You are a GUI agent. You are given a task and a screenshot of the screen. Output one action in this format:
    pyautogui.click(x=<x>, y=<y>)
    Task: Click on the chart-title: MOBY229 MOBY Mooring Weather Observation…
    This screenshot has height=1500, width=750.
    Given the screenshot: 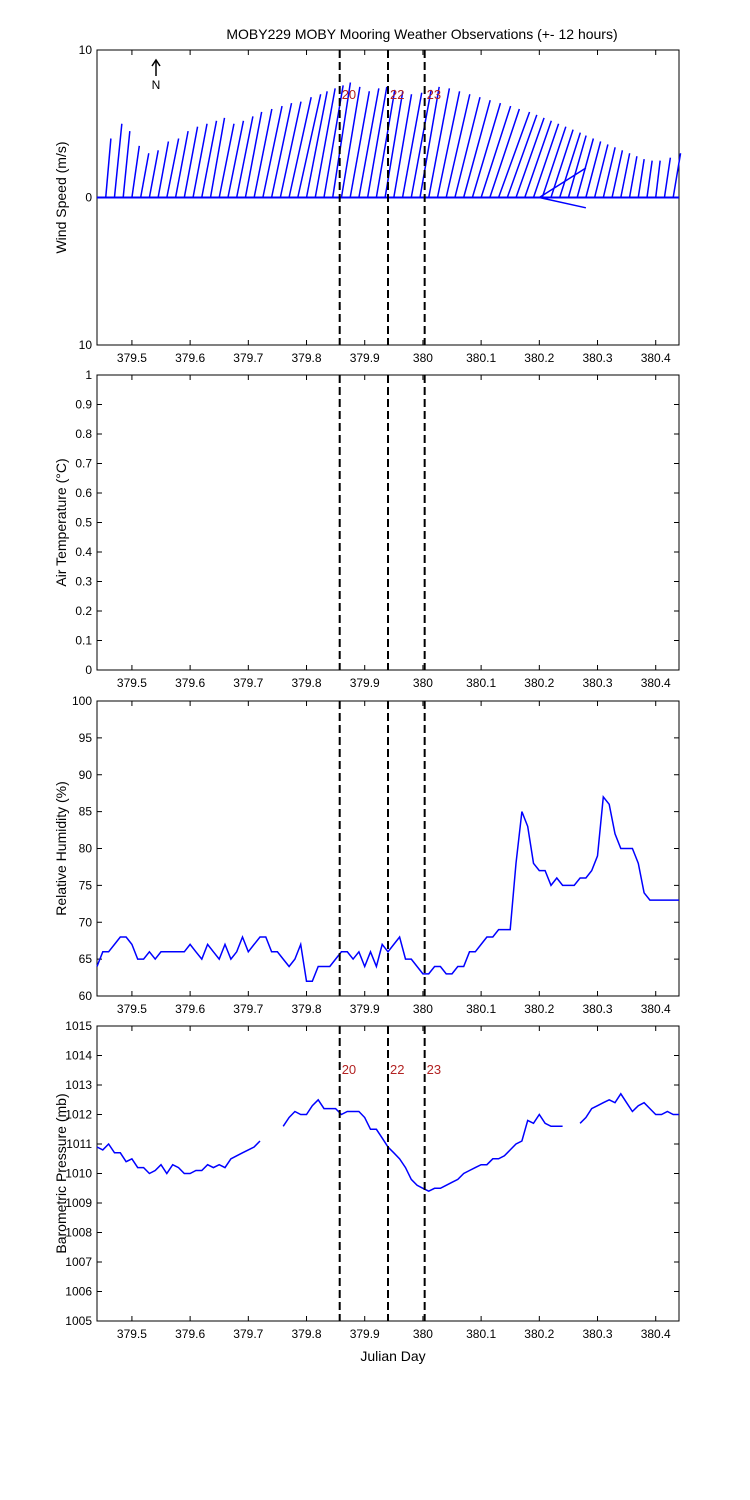 What is the action you would take?
    pyautogui.click(x=421, y=34)
    